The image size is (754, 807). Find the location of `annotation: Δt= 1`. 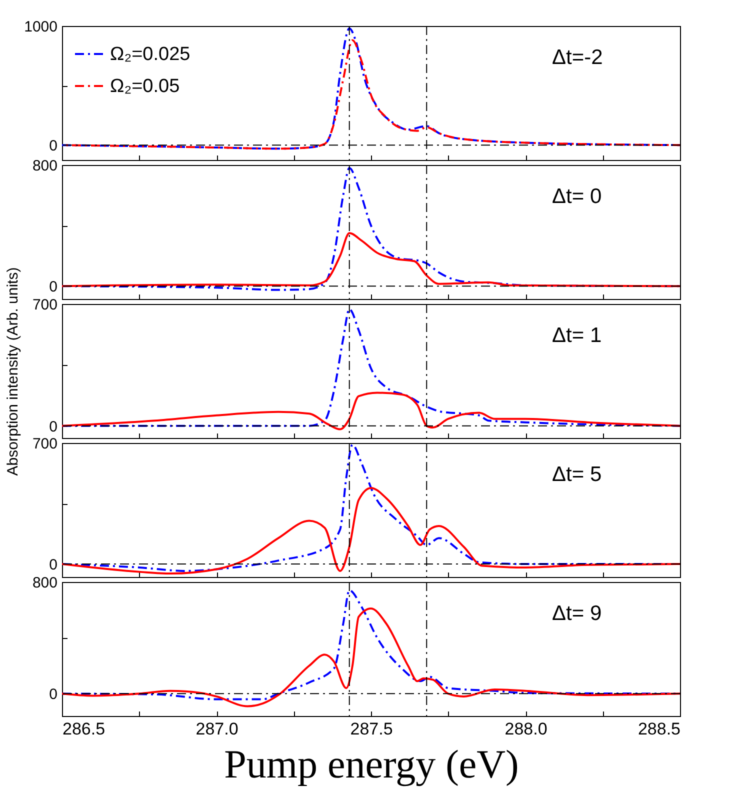

annotation: Δt= 1 is located at coordinates (577, 335).